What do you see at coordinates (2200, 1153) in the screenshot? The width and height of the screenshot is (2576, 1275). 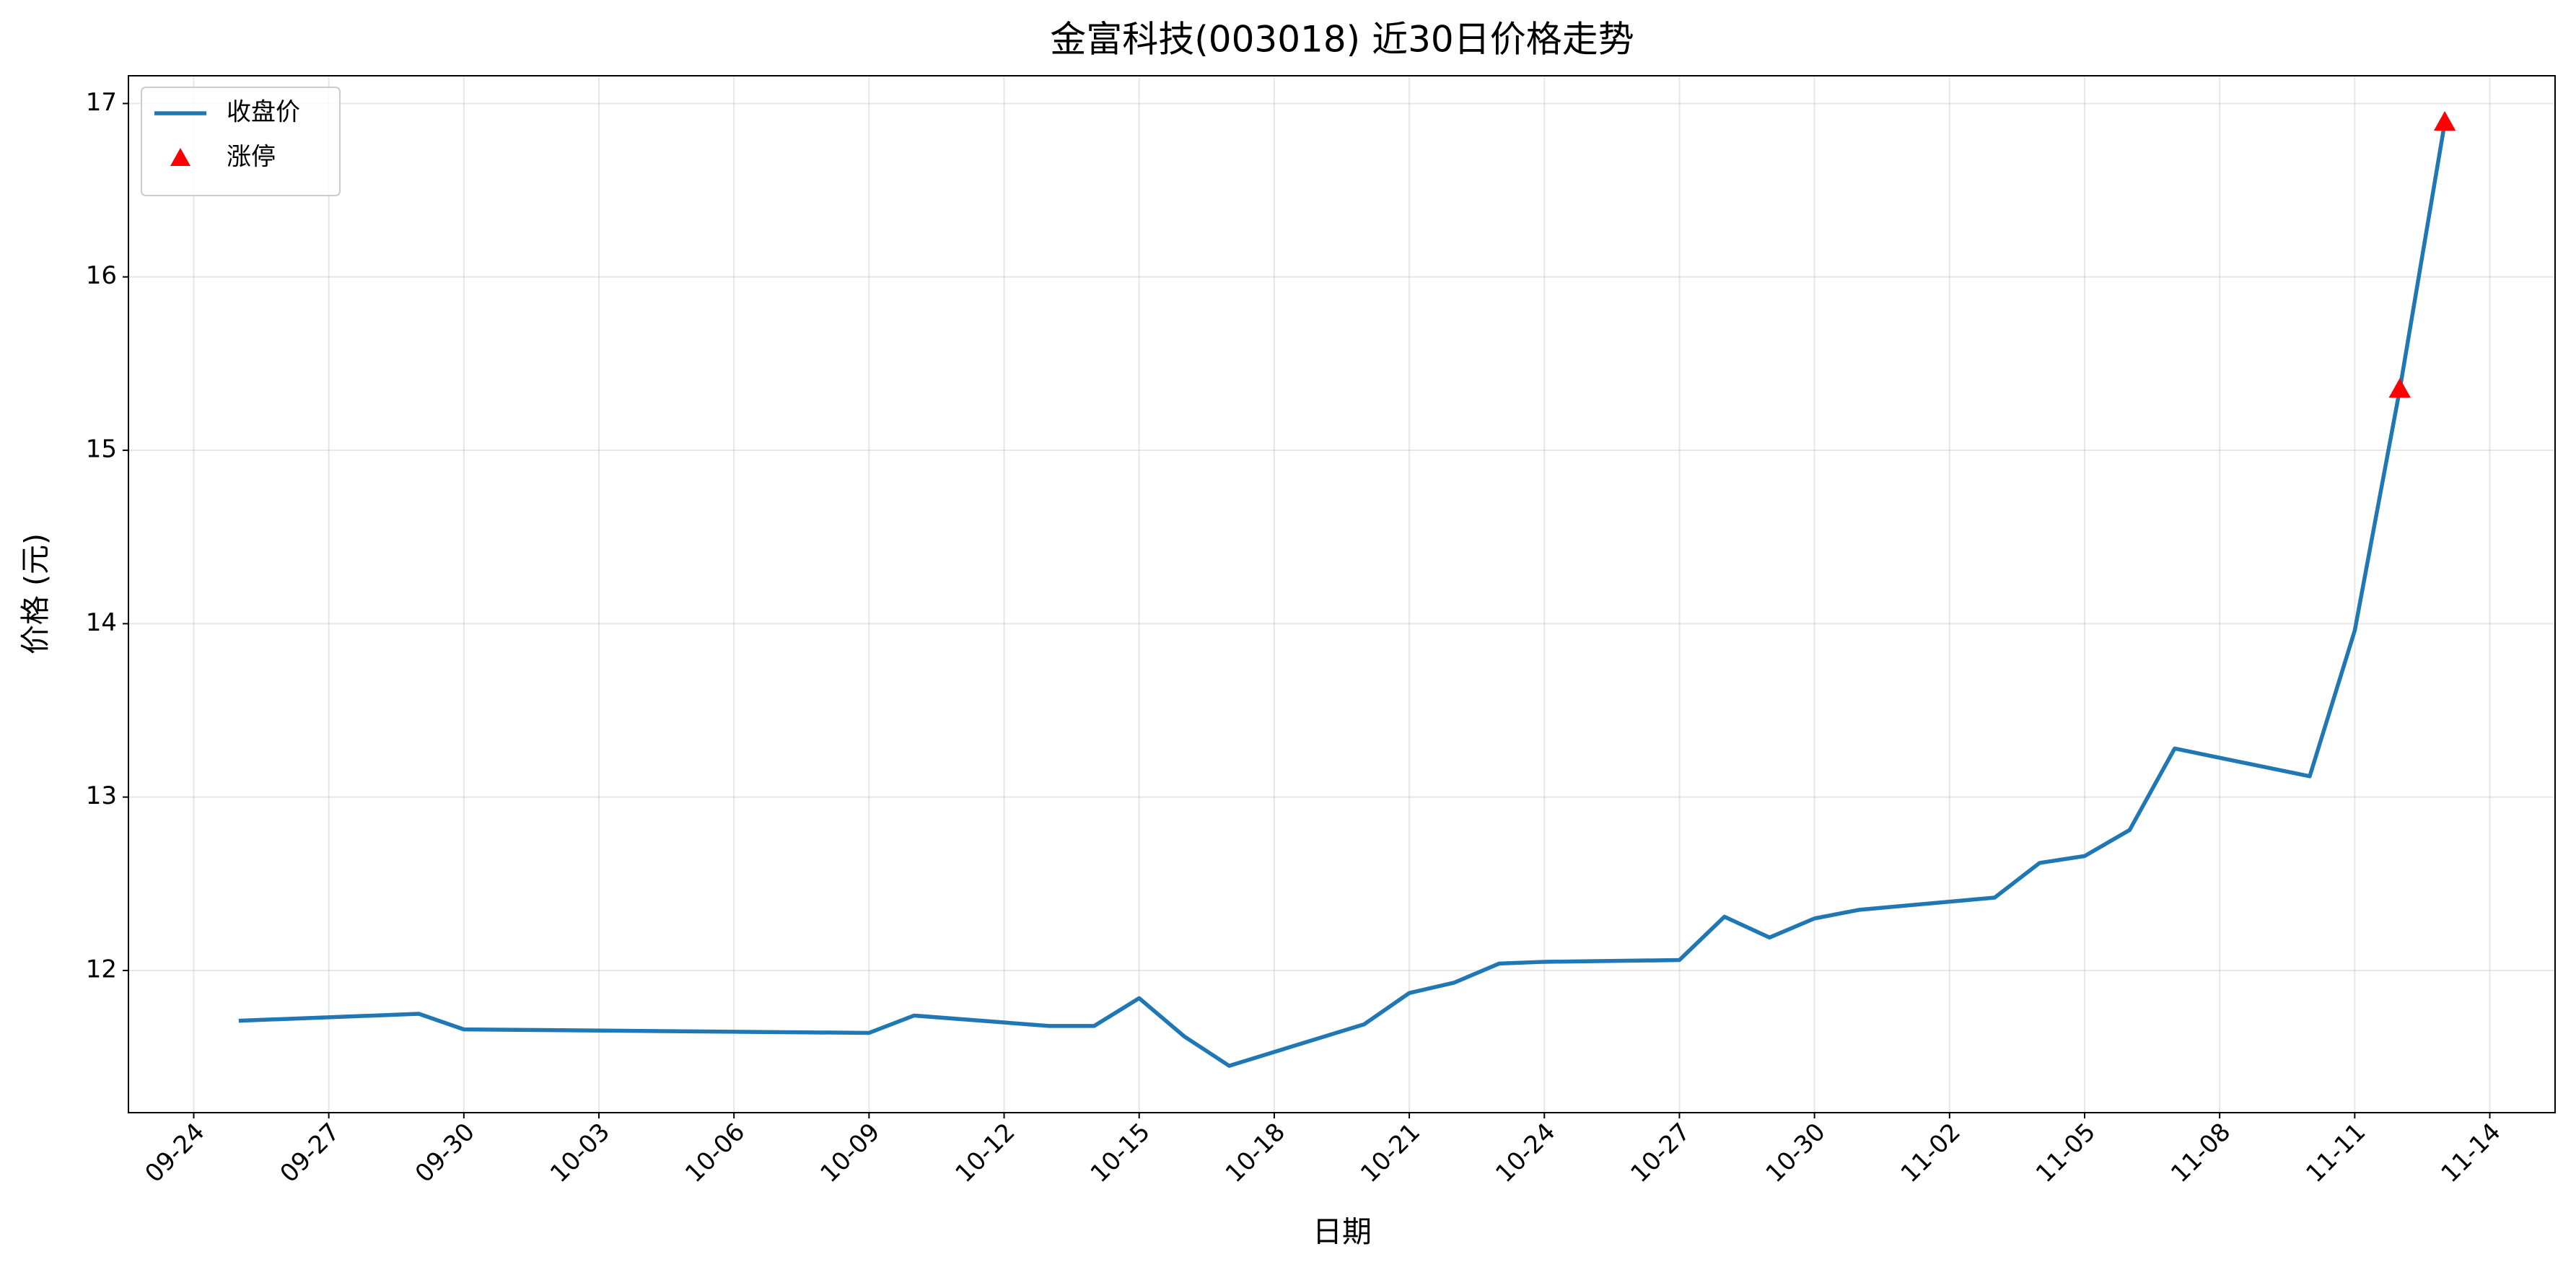 I see `x-tick-label: 11-08` at bounding box center [2200, 1153].